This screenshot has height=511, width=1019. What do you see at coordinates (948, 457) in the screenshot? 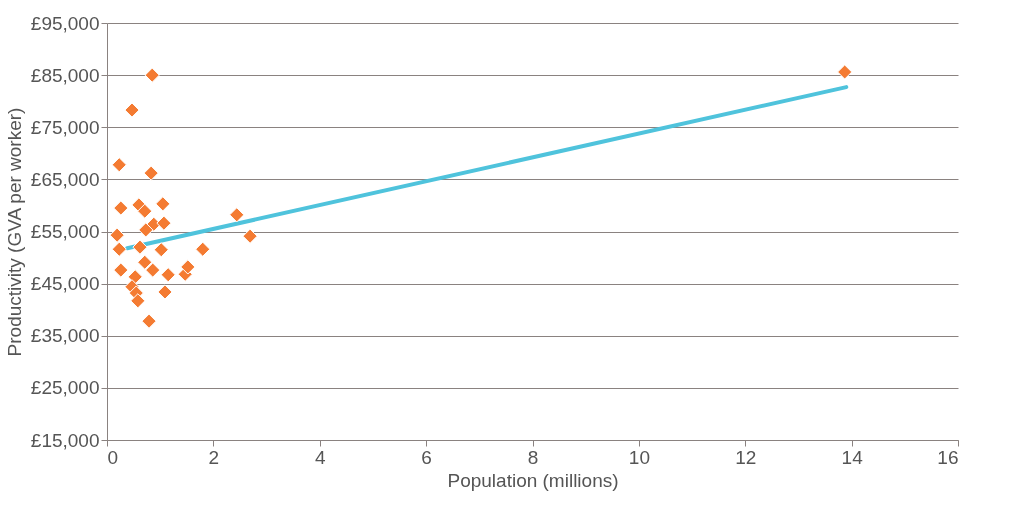
I see `x-tick-label: 16` at bounding box center [948, 457].